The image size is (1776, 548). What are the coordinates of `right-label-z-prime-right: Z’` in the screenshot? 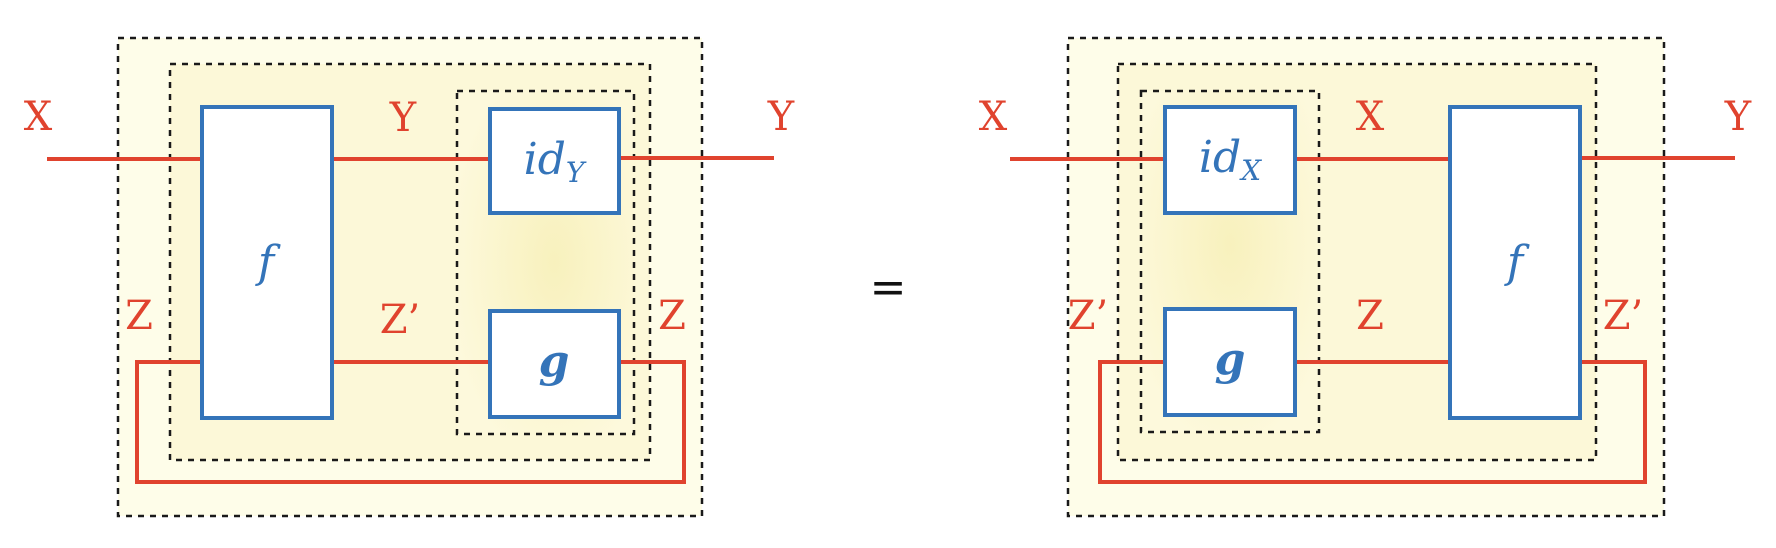 It's located at (1623, 316).